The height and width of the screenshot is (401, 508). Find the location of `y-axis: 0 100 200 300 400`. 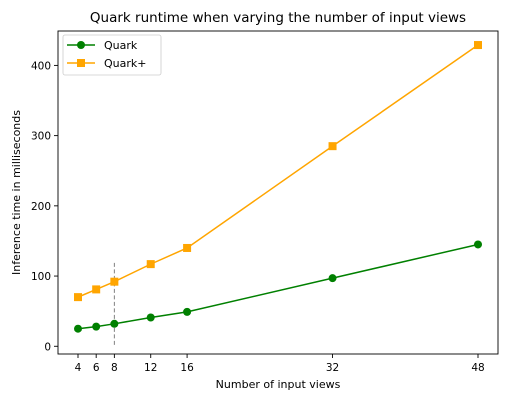

y-axis: 0 100 200 300 400 is located at coordinates (44, 206).